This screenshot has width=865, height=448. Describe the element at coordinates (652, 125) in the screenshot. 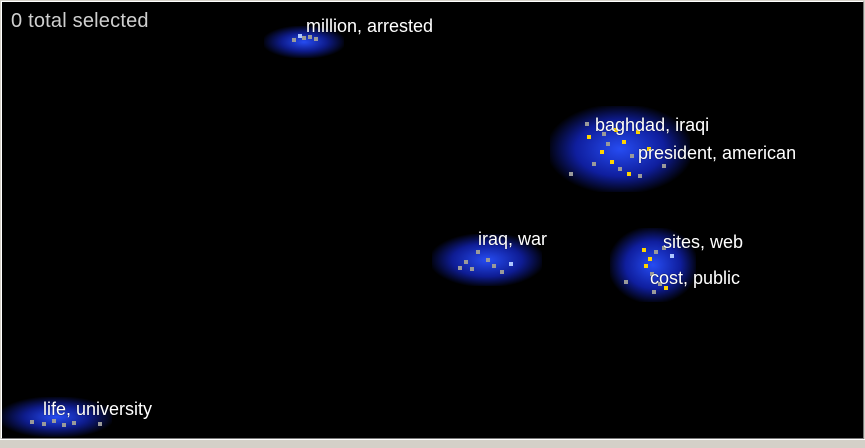

I see `cluster-label-baghdad-iraqi: baghdad, iraqi` at that location.